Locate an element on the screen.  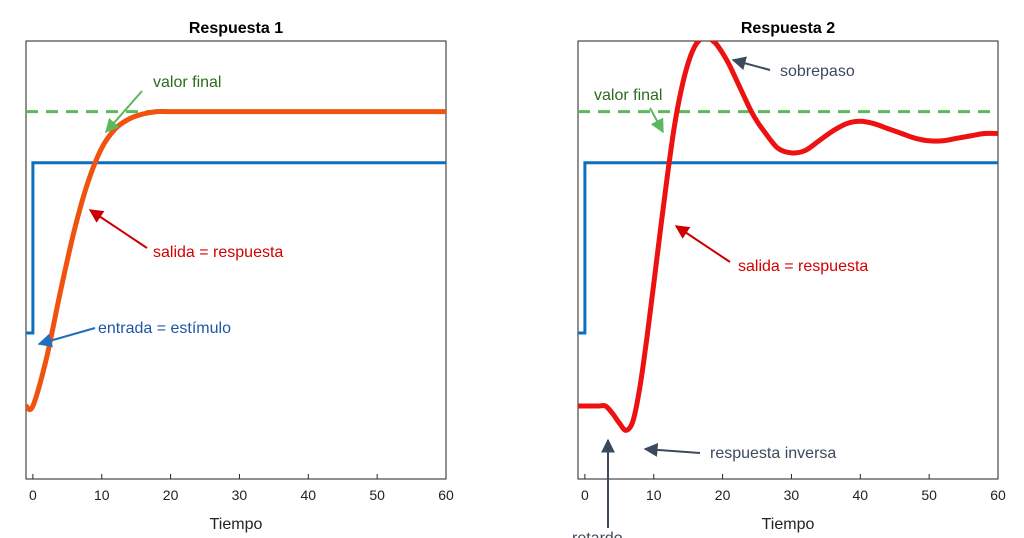
chart-title: Respuesta 2 is located at coordinates (788, 28).